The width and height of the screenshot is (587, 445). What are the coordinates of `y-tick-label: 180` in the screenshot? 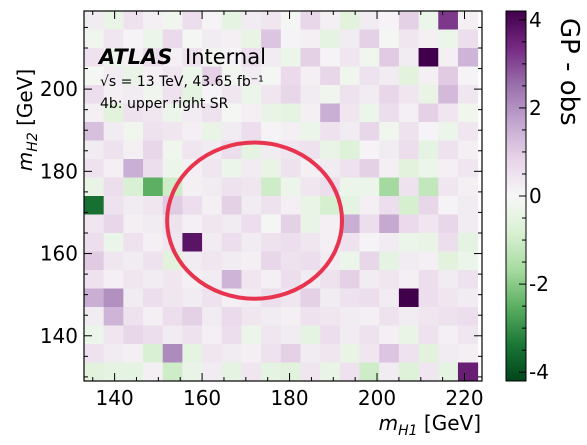 It's located at (59, 171).